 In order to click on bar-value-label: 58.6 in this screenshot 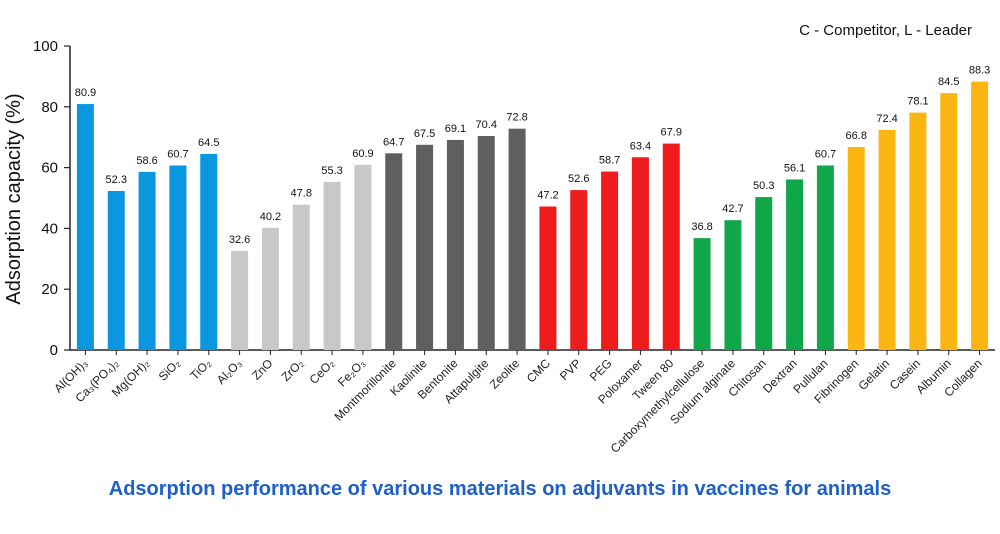, I will do `click(146, 161)`.